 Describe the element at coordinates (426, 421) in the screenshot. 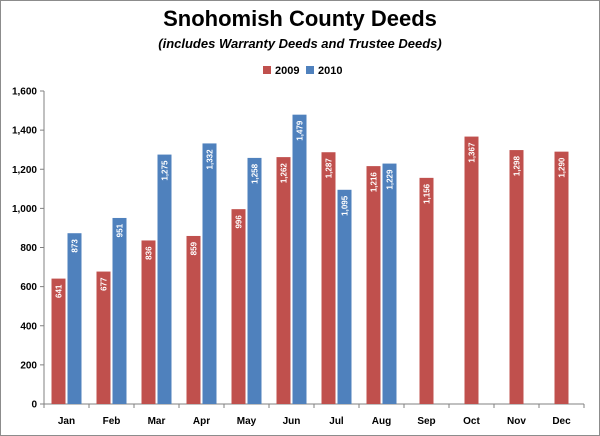

I see `x-tick-label: Sep` at that location.